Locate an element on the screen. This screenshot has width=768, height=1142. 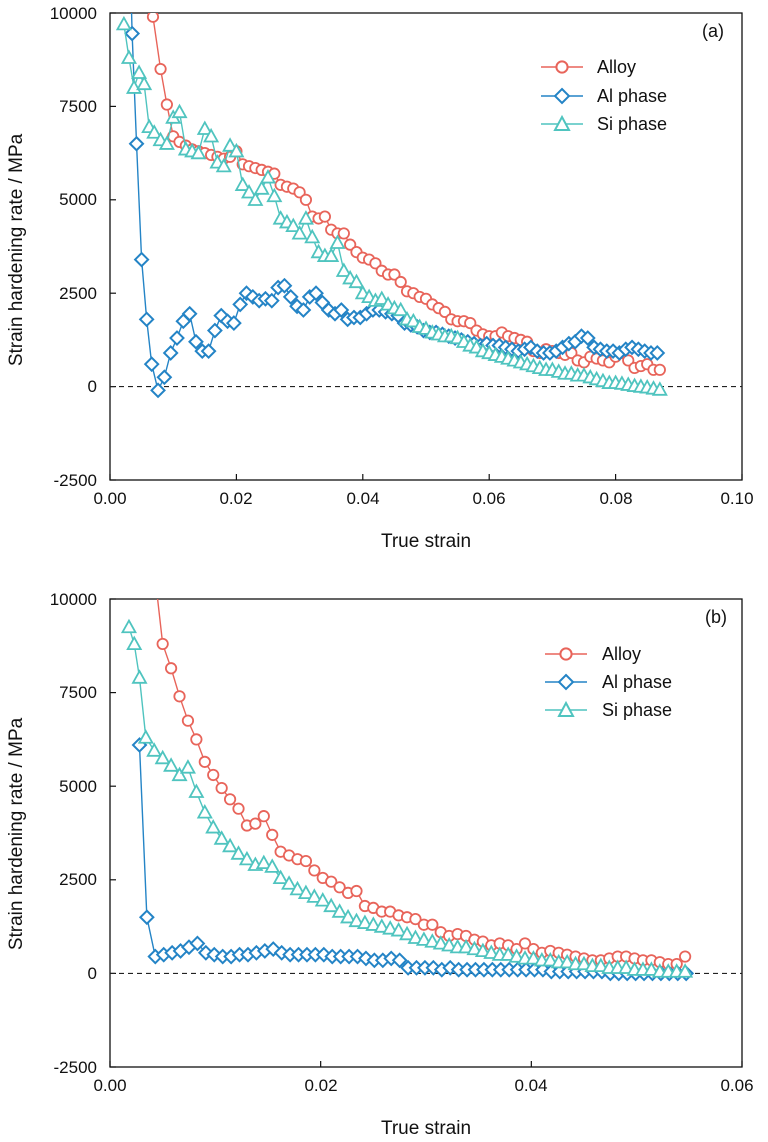
y-tick-label: 5000 is located at coordinates (78, 199).